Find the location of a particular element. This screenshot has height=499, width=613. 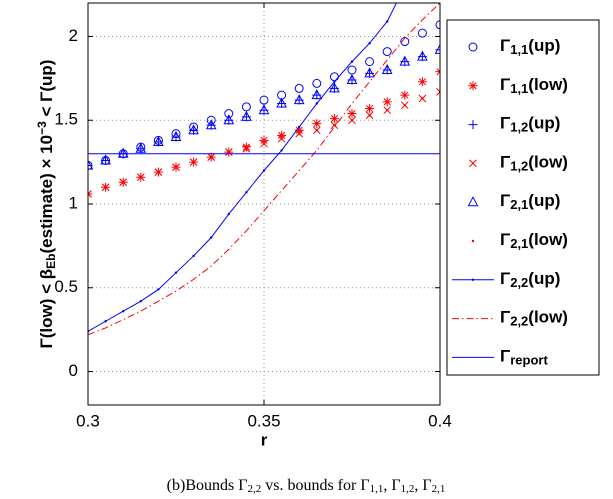

legend-label: Γ2,2(up) is located at coordinates (530, 279).